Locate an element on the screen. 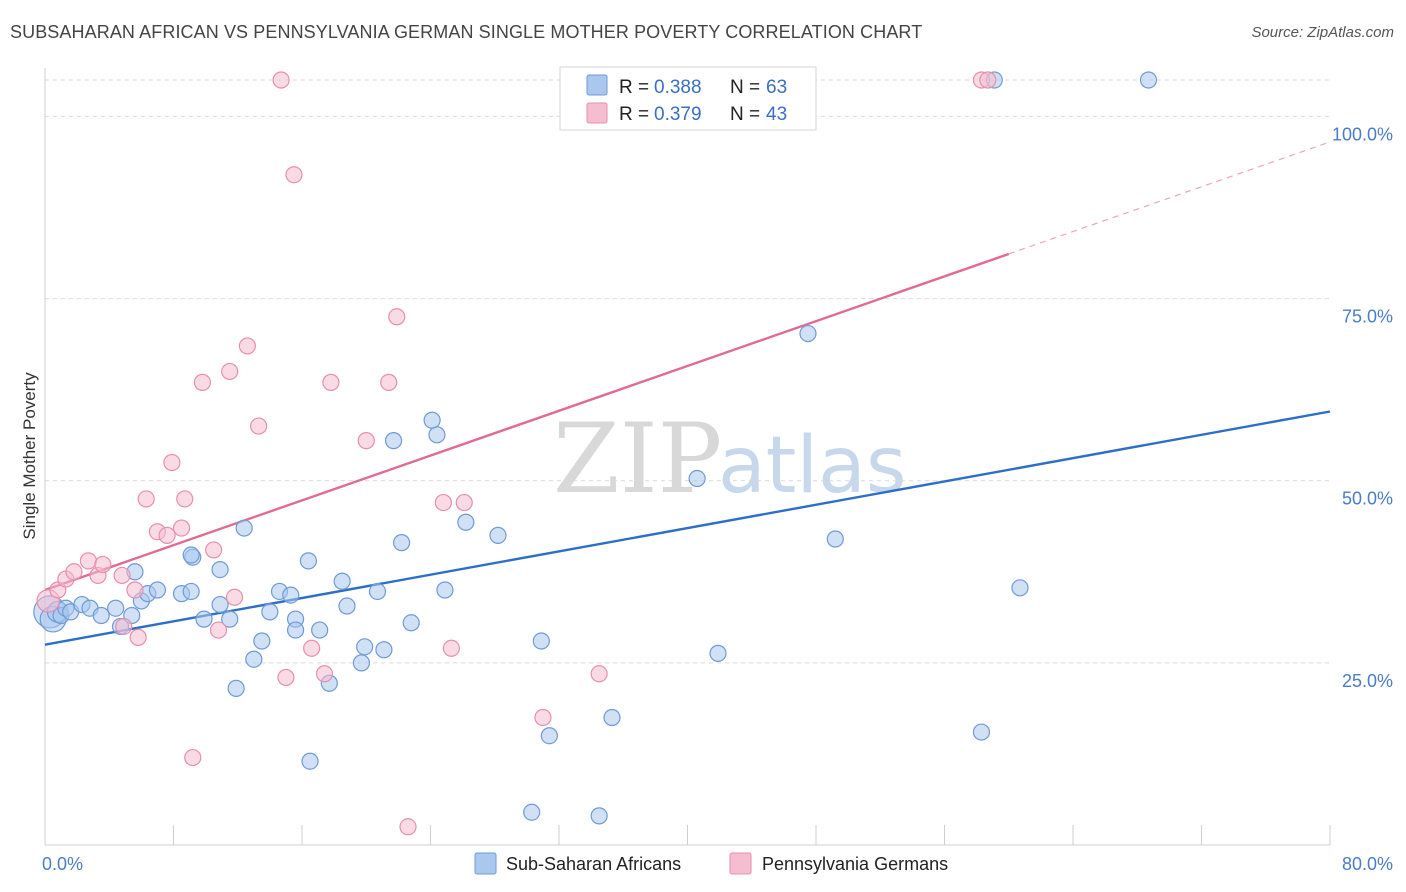 The height and width of the screenshot is (892, 1406). y-tick-label-50: 50.0% is located at coordinates (1367, 499).